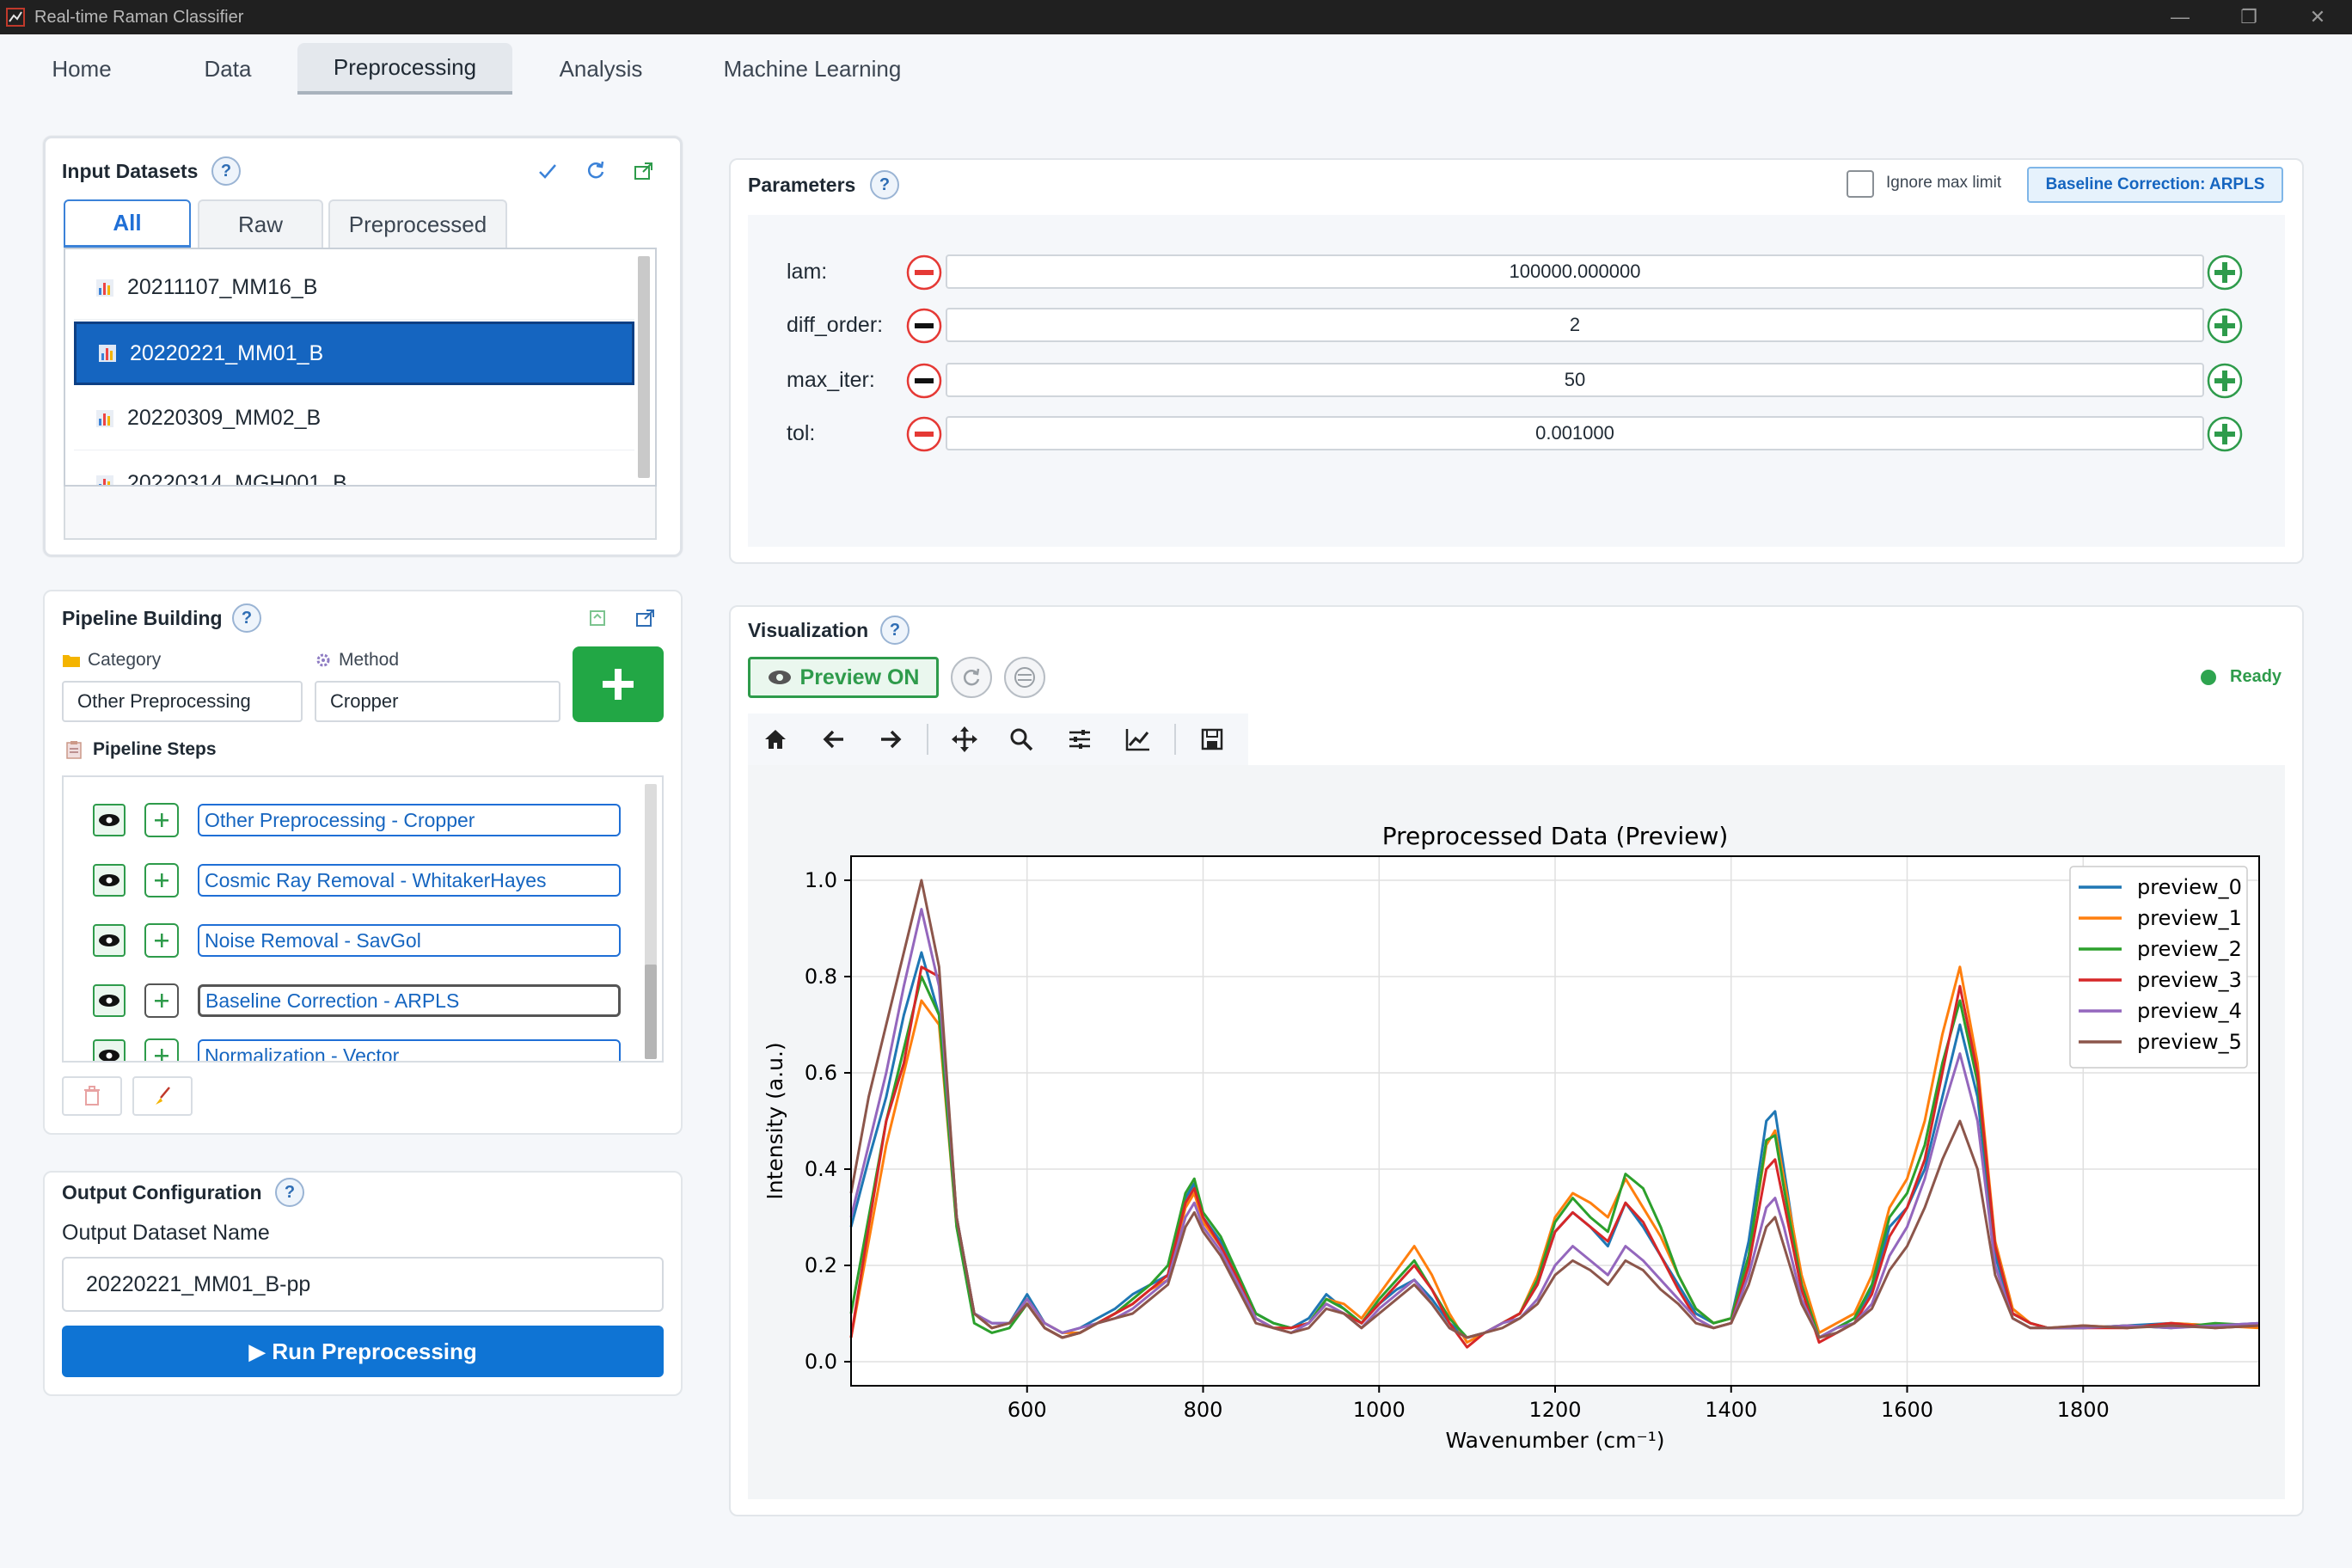 The height and width of the screenshot is (1568, 2352). What do you see at coordinates (437, 701) in the screenshot?
I see `method-select: Cropper` at bounding box center [437, 701].